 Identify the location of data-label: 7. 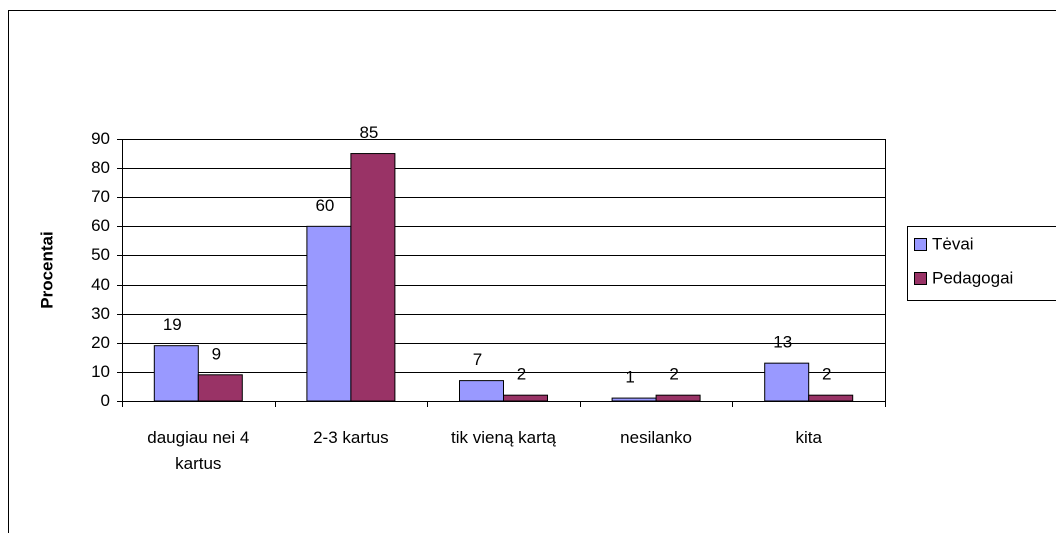
(477, 359).